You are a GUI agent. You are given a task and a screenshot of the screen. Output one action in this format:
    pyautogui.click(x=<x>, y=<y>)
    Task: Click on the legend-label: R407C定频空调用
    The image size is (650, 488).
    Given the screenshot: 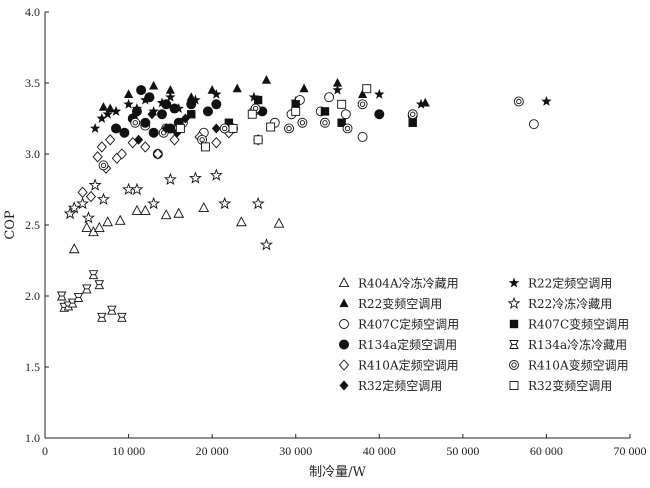 What is the action you would take?
    pyautogui.click(x=408, y=324)
    